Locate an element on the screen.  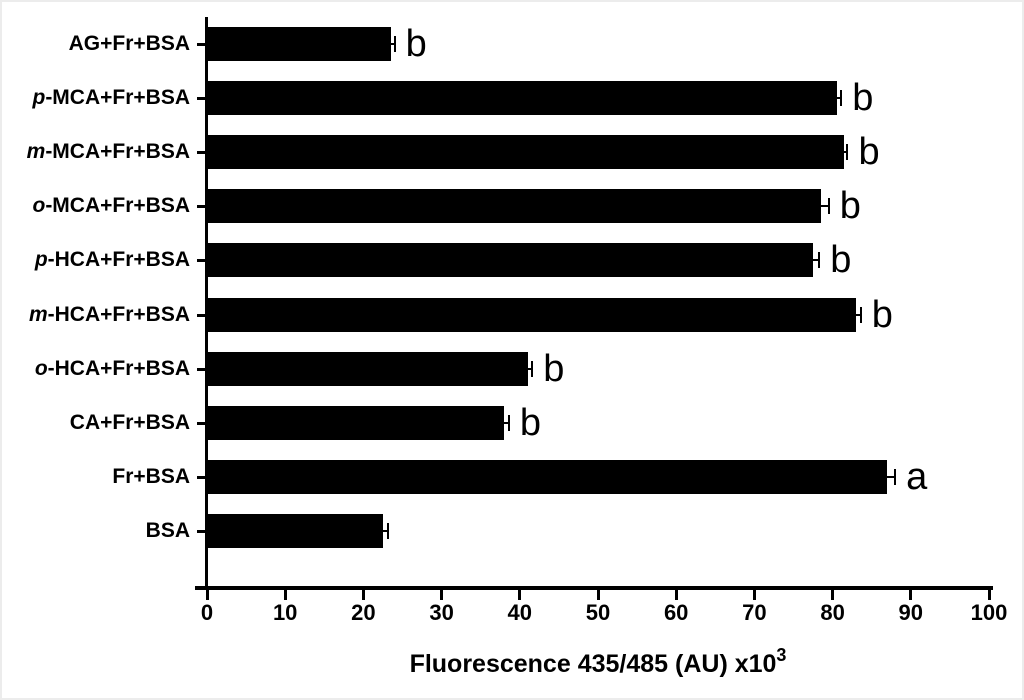
x-axis-tick-label: 30 is located at coordinates (441, 612).